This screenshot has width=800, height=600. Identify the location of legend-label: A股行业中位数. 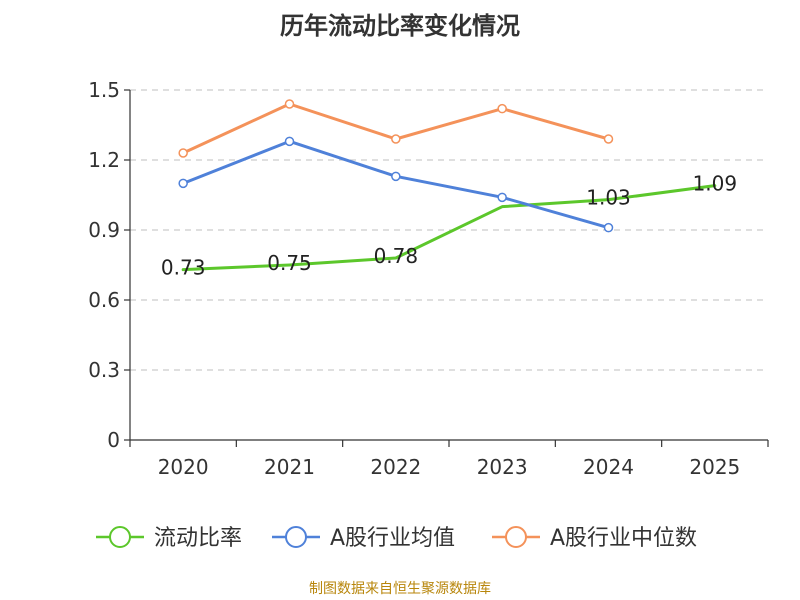
(623, 538).